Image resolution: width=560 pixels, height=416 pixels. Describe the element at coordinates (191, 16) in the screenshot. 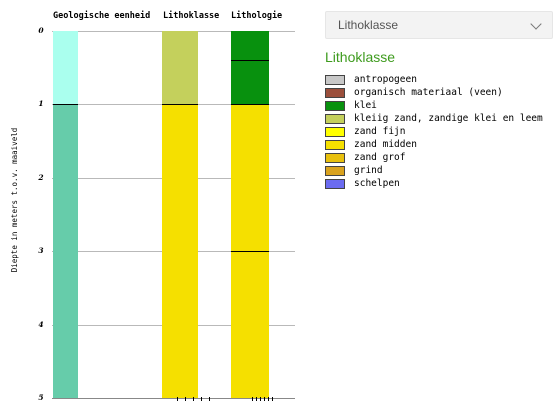

I see `column-header-lithoklasse: Lithoklasse` at that location.